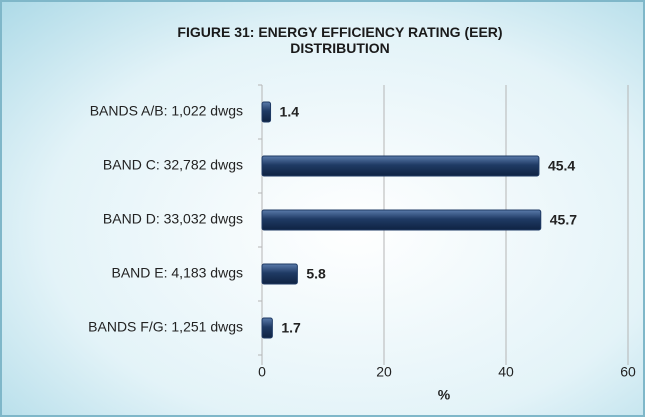 The height and width of the screenshot is (417, 645). What do you see at coordinates (166, 111) in the screenshot?
I see `y-tick-label: BANDS A/B: 1,022 dwgs` at bounding box center [166, 111].